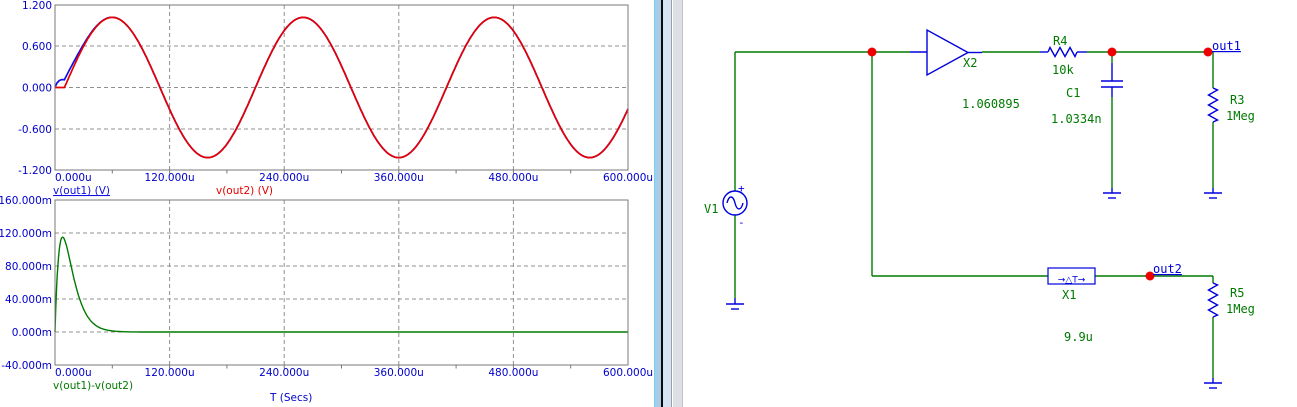 The width and height of the screenshot is (1297, 407). Describe the element at coordinates (1078, 337) in the screenshot. I see `x1-delay-value: 9.9u` at that location.